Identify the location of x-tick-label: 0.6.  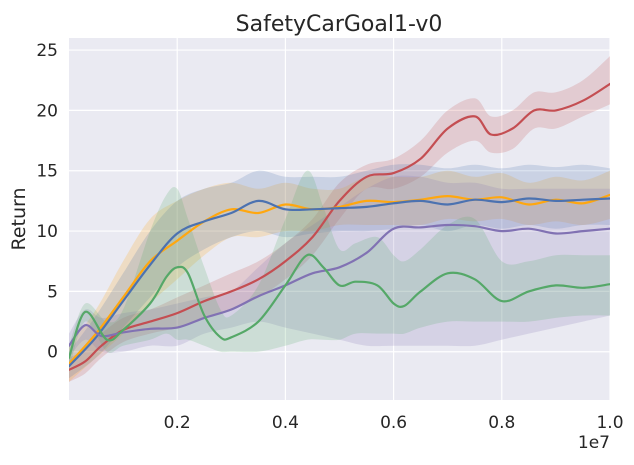
(393, 423).